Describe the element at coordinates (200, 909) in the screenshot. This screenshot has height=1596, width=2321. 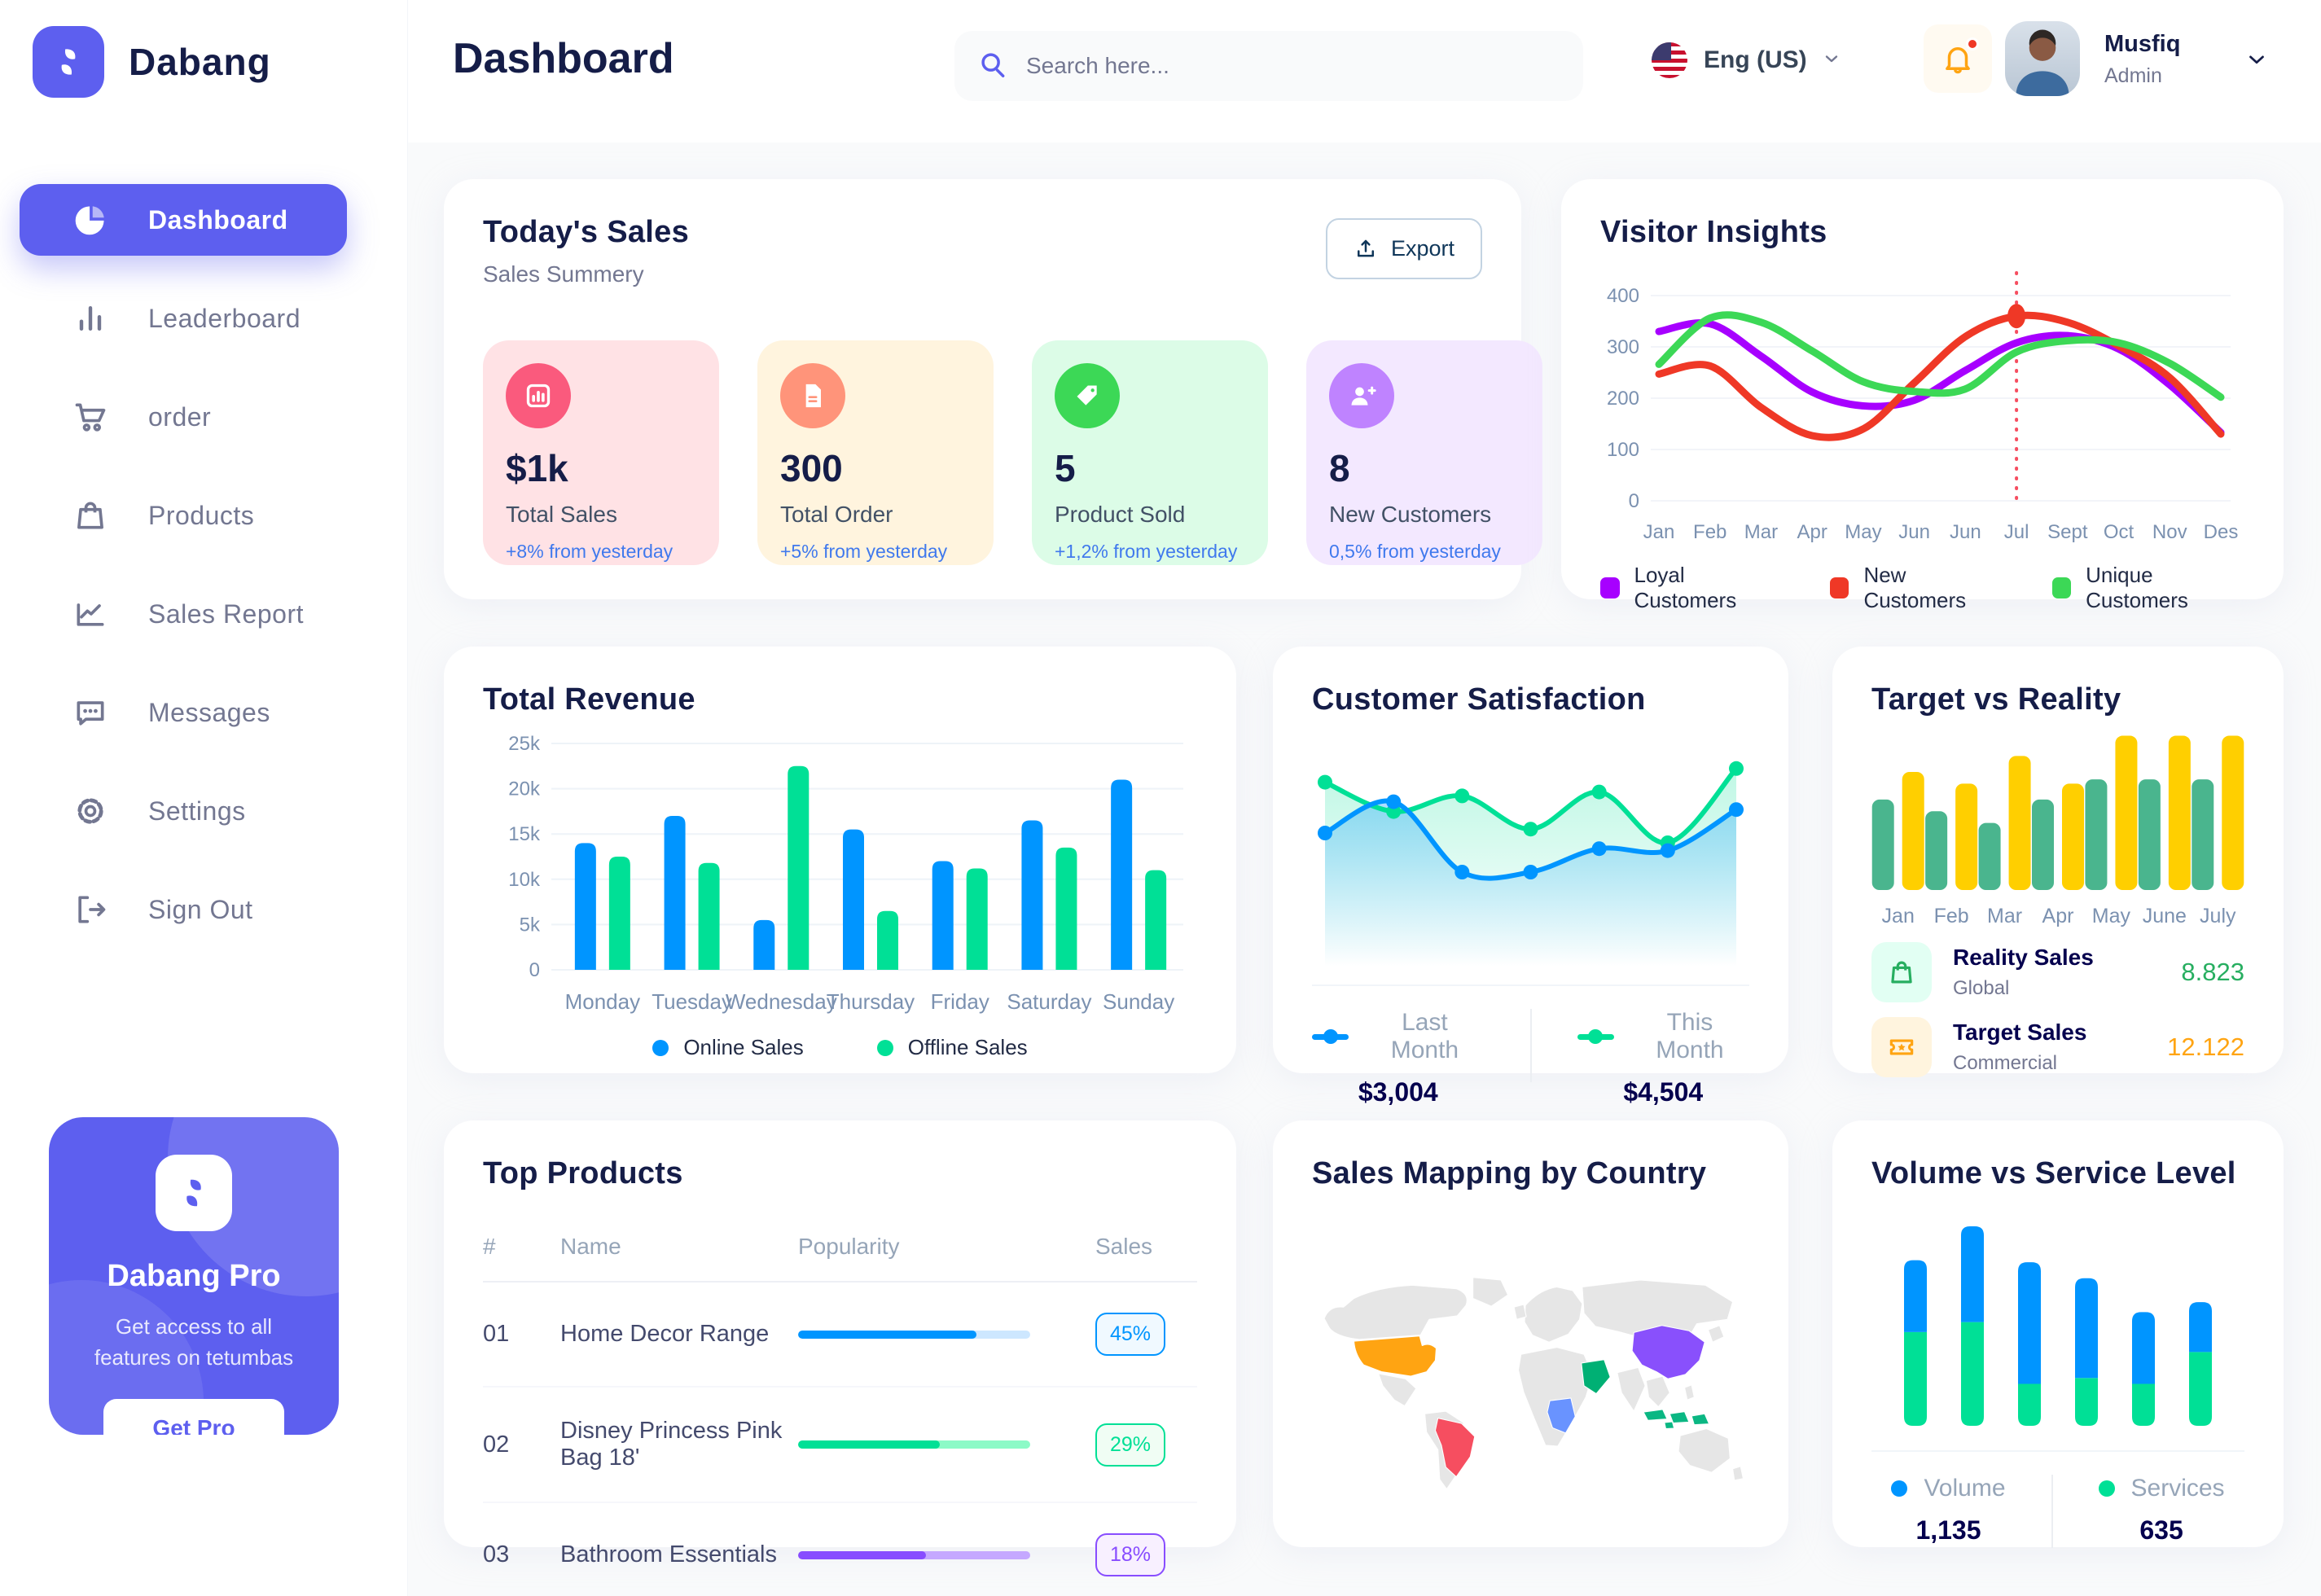
I see `sidebar-item-label: Sign Out` at that location.